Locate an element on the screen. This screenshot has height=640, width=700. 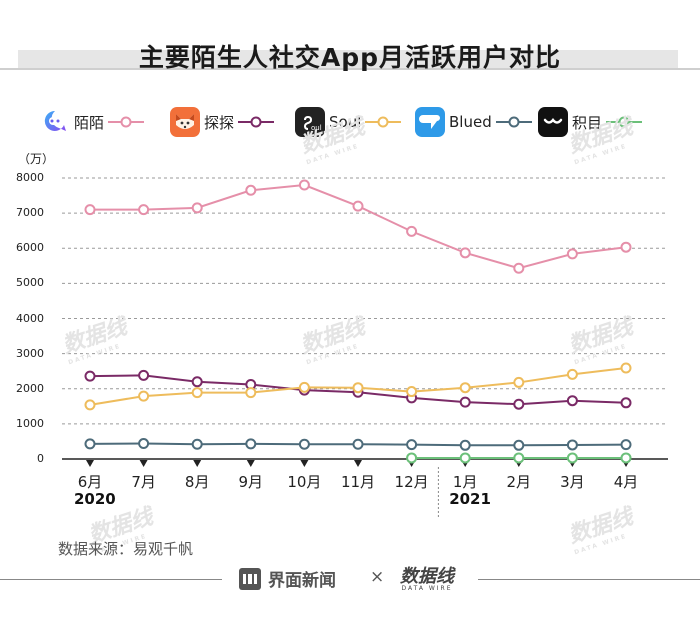
x-tick-label: 11月 is located at coordinates (358, 482).